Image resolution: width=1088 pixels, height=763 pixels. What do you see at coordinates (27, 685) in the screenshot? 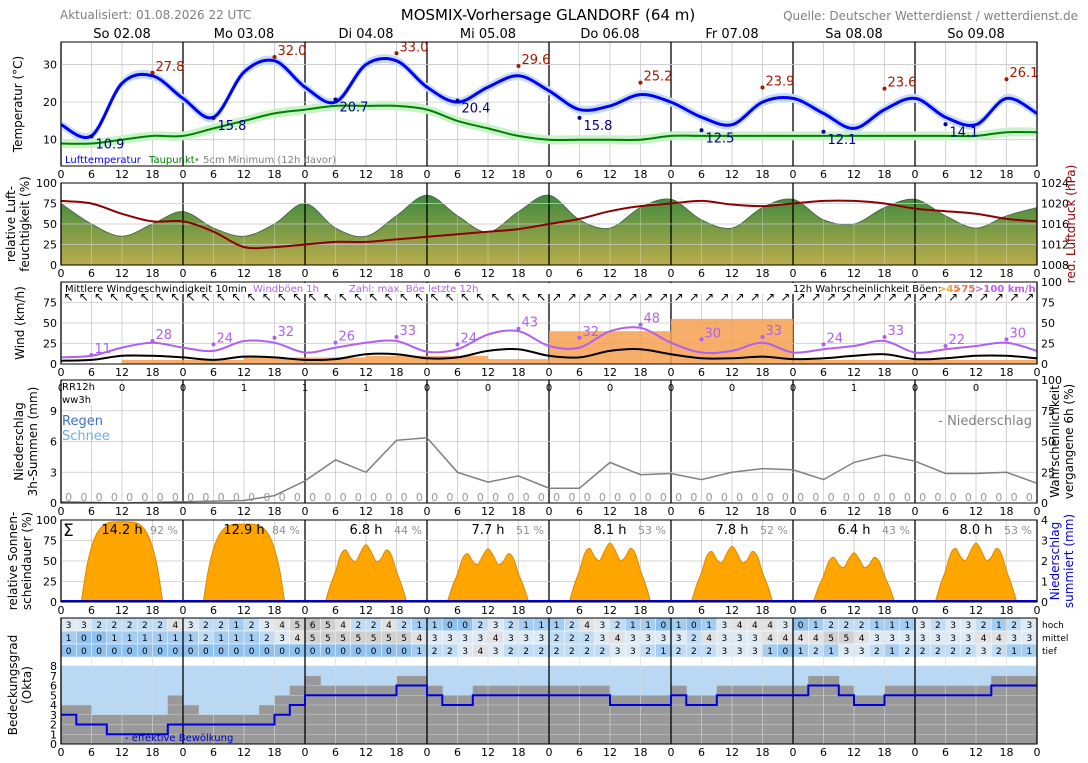
I see `cloud-axis-title-line: (Okta)` at bounding box center [27, 685].